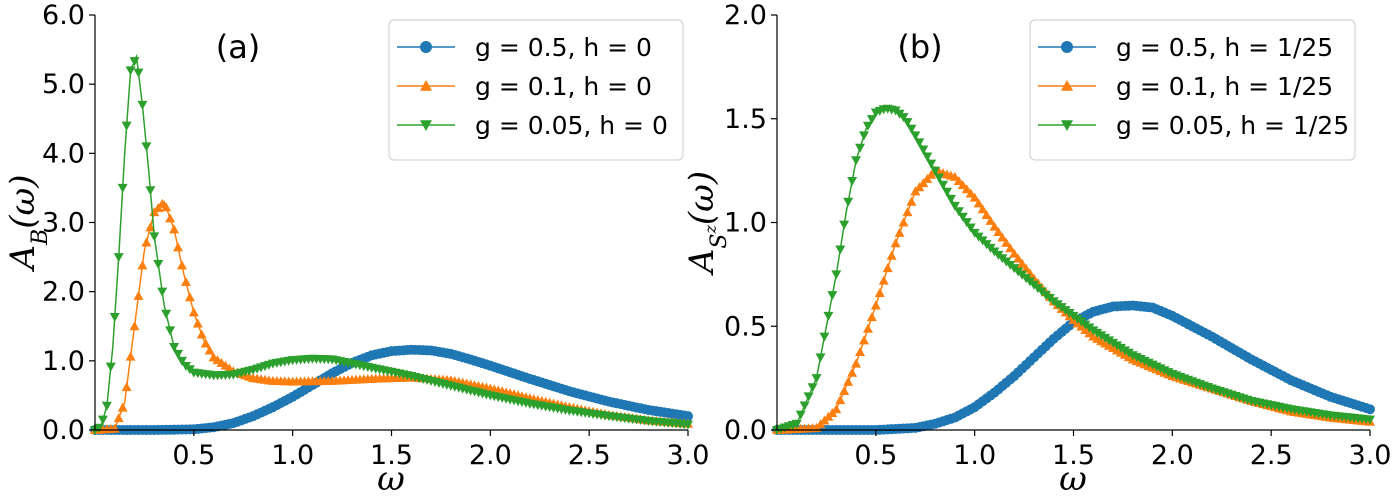  Describe the element at coordinates (750, 223) in the screenshot. I see `panel-b-y-ticks: 0.0 0.5 1.0 1.5 2.0` at that location.